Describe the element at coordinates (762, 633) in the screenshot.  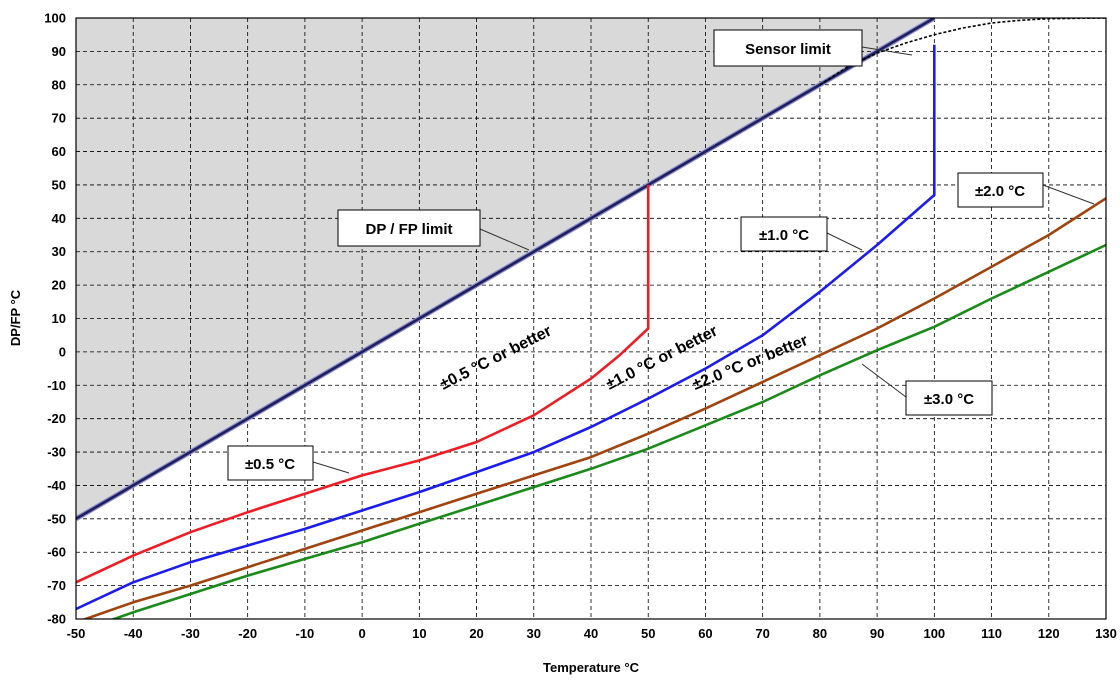
I see `x-tick-label: 70` at that location.